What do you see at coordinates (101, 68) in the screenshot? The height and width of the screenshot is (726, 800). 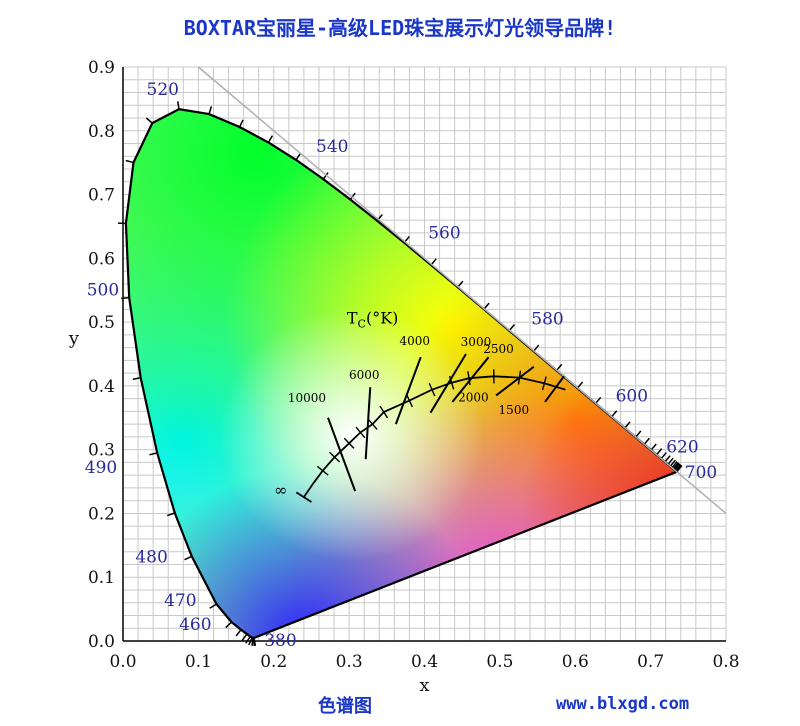 I see `y-tick-label: 0.9` at bounding box center [101, 68].